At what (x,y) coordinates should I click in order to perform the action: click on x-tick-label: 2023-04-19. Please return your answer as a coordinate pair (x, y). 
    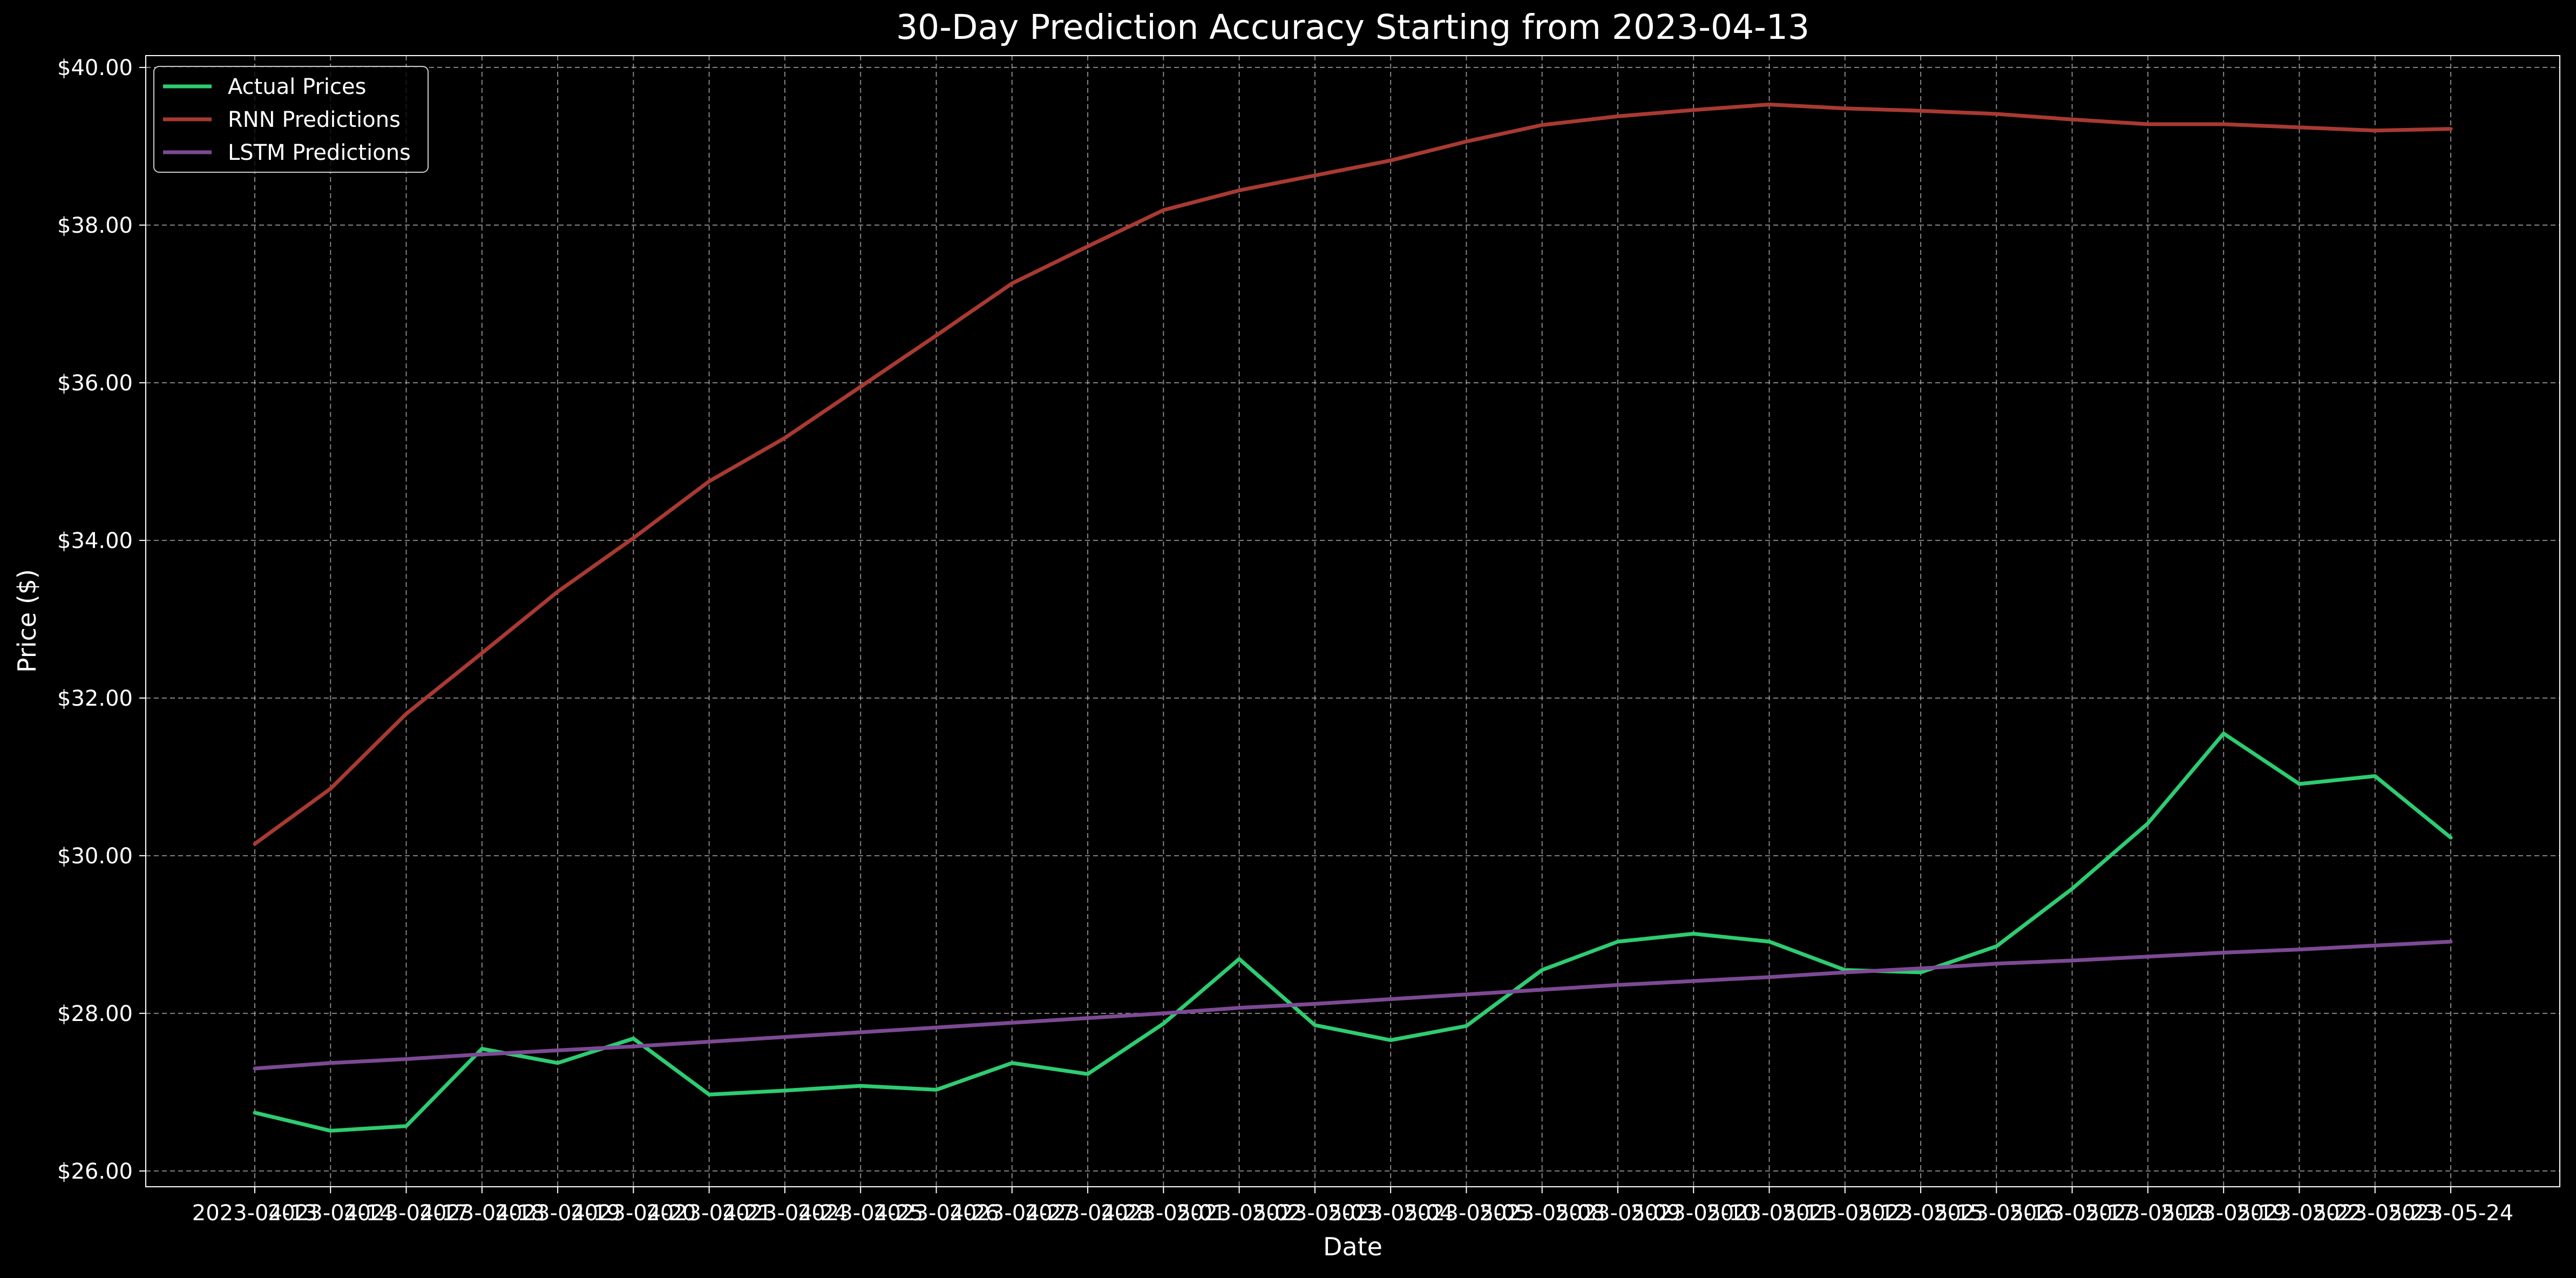
    Looking at the image, I should click on (557, 1213).